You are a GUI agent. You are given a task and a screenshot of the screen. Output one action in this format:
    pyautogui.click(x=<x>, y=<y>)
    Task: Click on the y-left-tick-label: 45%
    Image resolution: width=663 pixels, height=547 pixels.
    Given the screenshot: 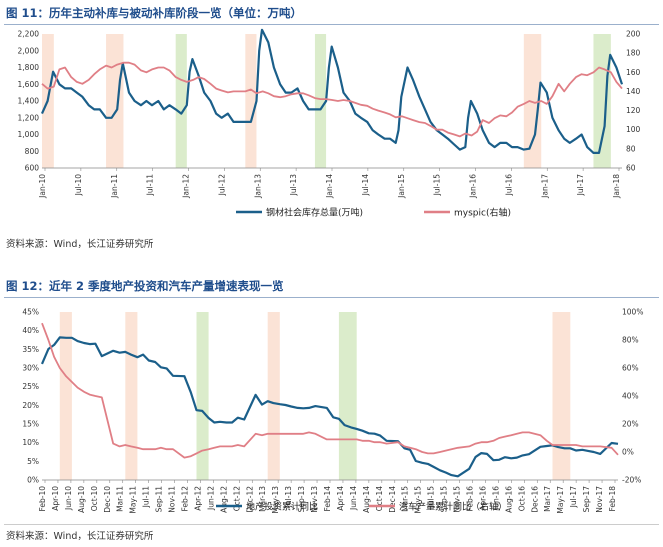 What is the action you would take?
    pyautogui.click(x=30, y=312)
    